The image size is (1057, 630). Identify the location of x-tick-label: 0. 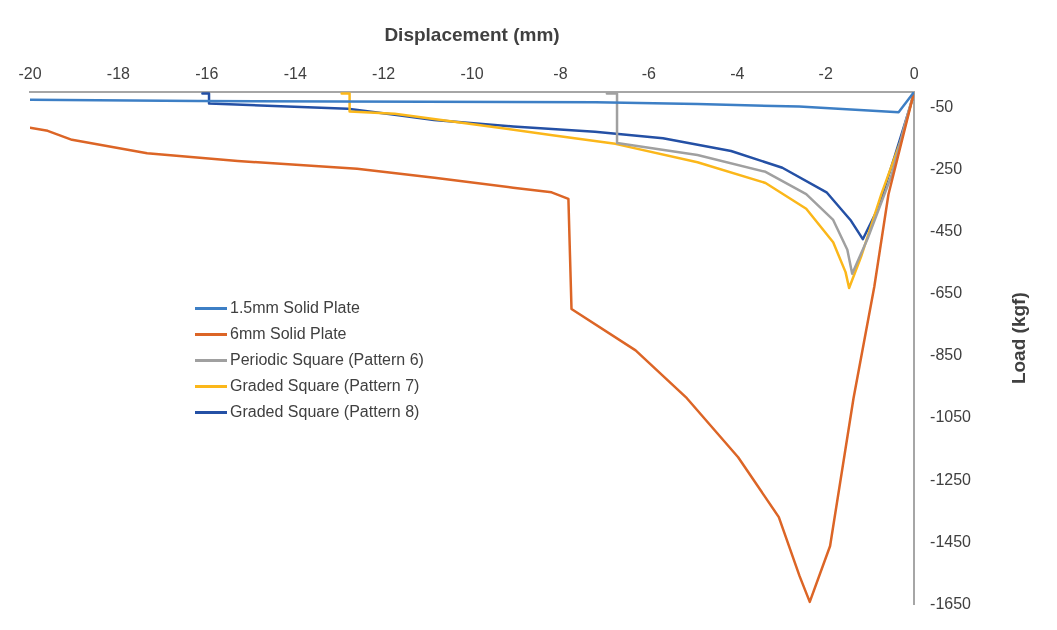
(914, 73).